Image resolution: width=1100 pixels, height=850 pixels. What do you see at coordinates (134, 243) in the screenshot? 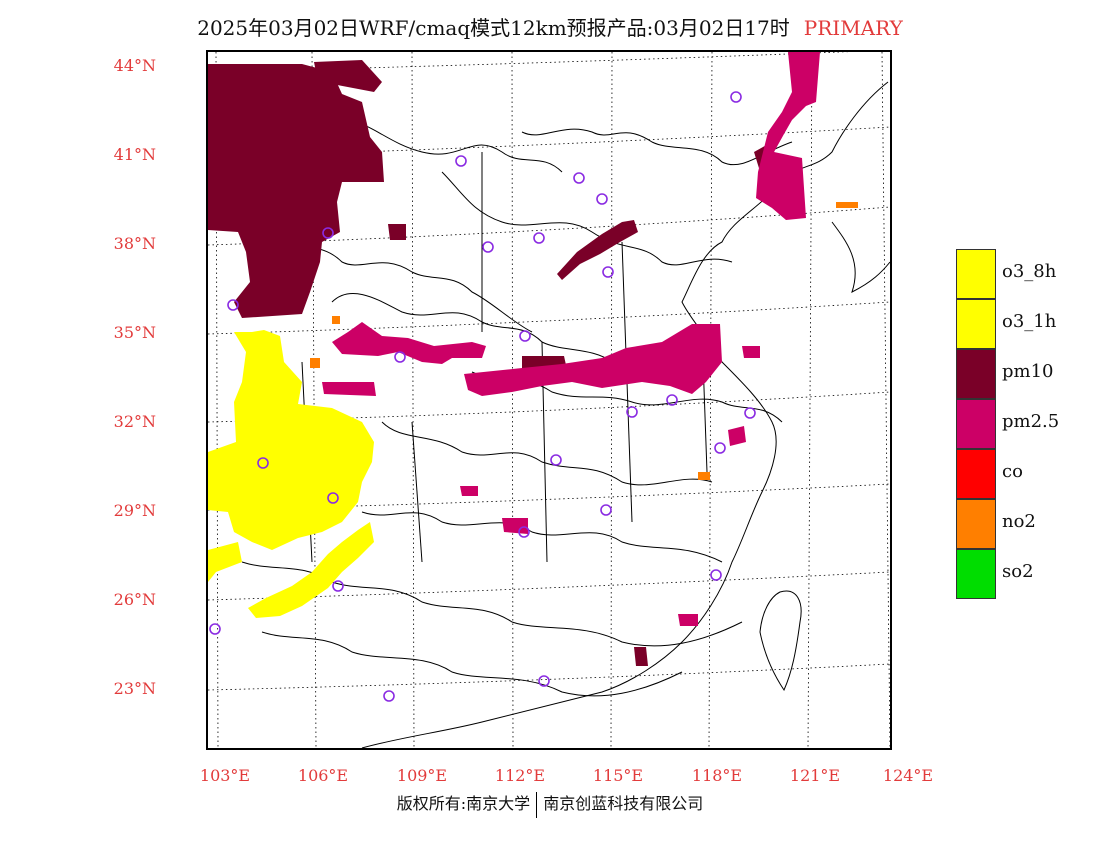
I see `lat-label-38: 38°N` at bounding box center [134, 243].